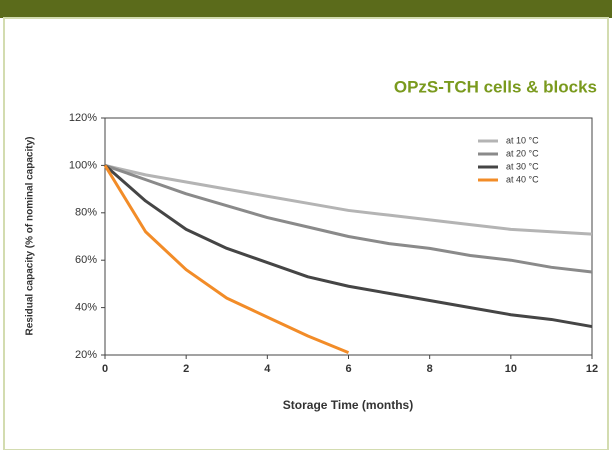 The width and height of the screenshot is (612, 450). I want to click on x-axis-label: Storage Time (months), so click(348, 405).